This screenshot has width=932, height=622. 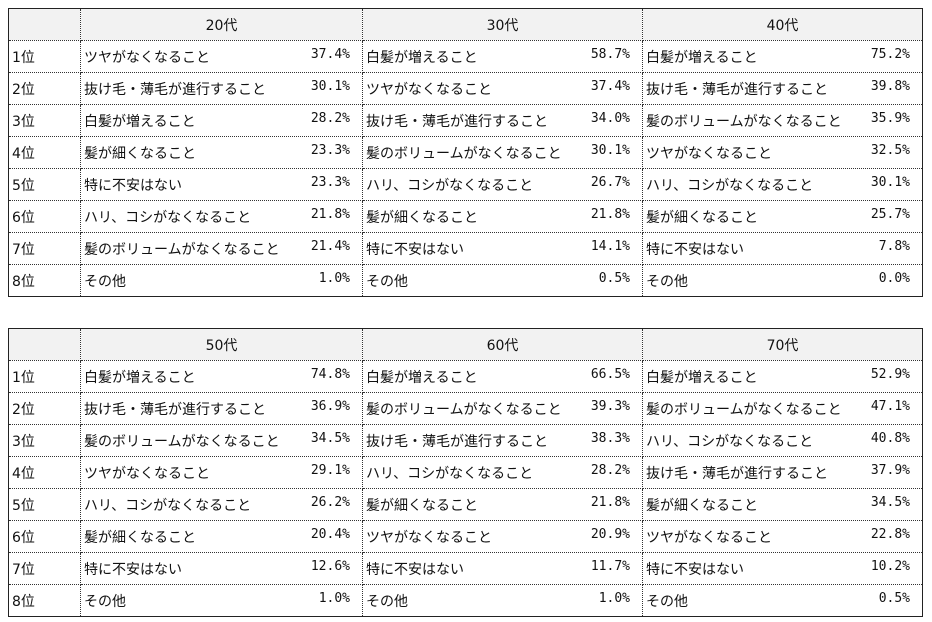 What do you see at coordinates (782, 120) in the screenshot?
I see `rank-cell: 髪のボリュームがなくなること 35.9%` at bounding box center [782, 120].